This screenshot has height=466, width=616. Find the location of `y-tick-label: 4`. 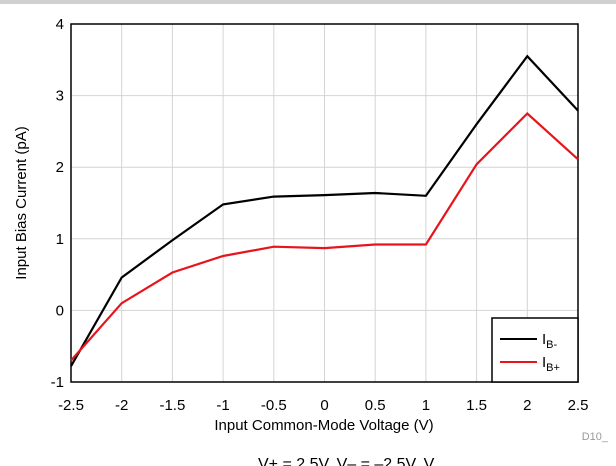

y-tick-label: 4 is located at coordinates (60, 24).